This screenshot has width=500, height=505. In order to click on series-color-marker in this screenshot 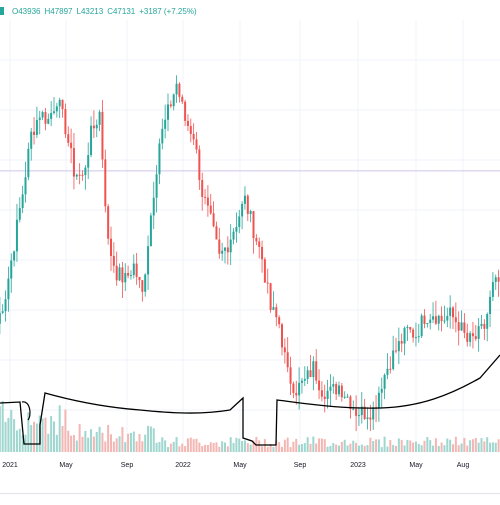, I will do `click(2, 11)`.